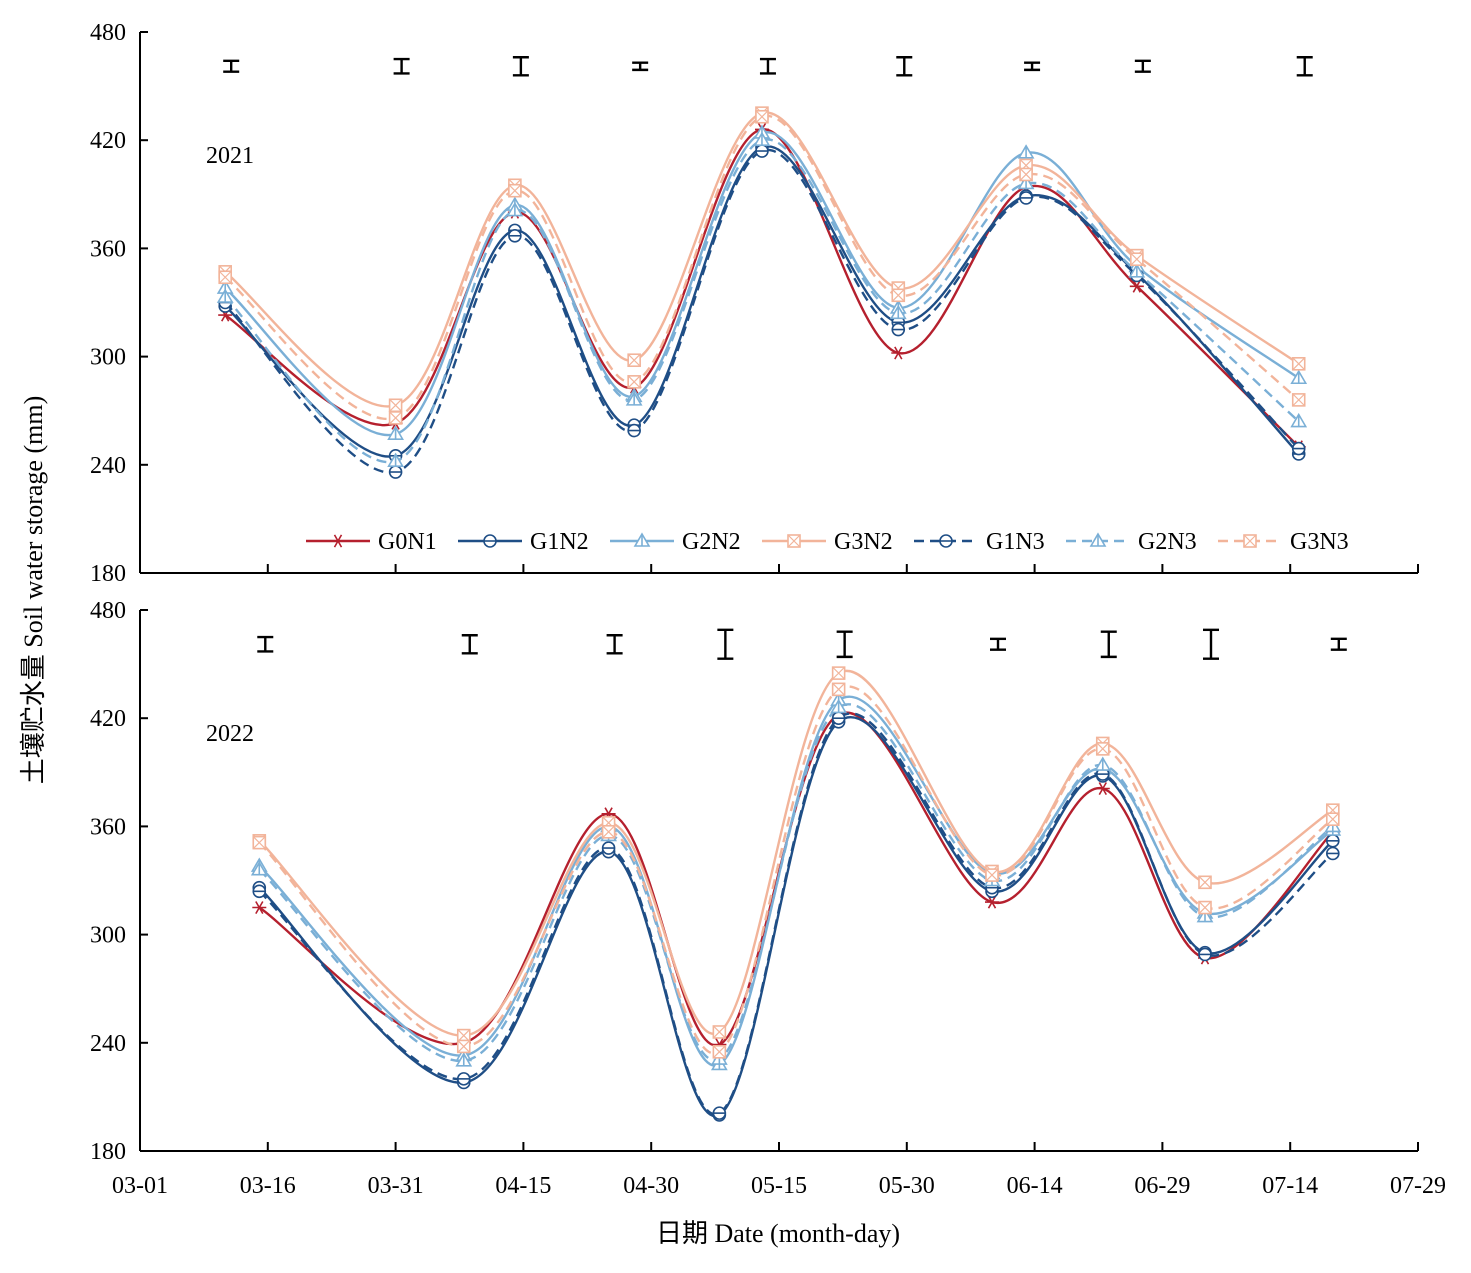  Describe the element at coordinates (559, 542) in the screenshot. I see `legend-label: G1N2` at that location.